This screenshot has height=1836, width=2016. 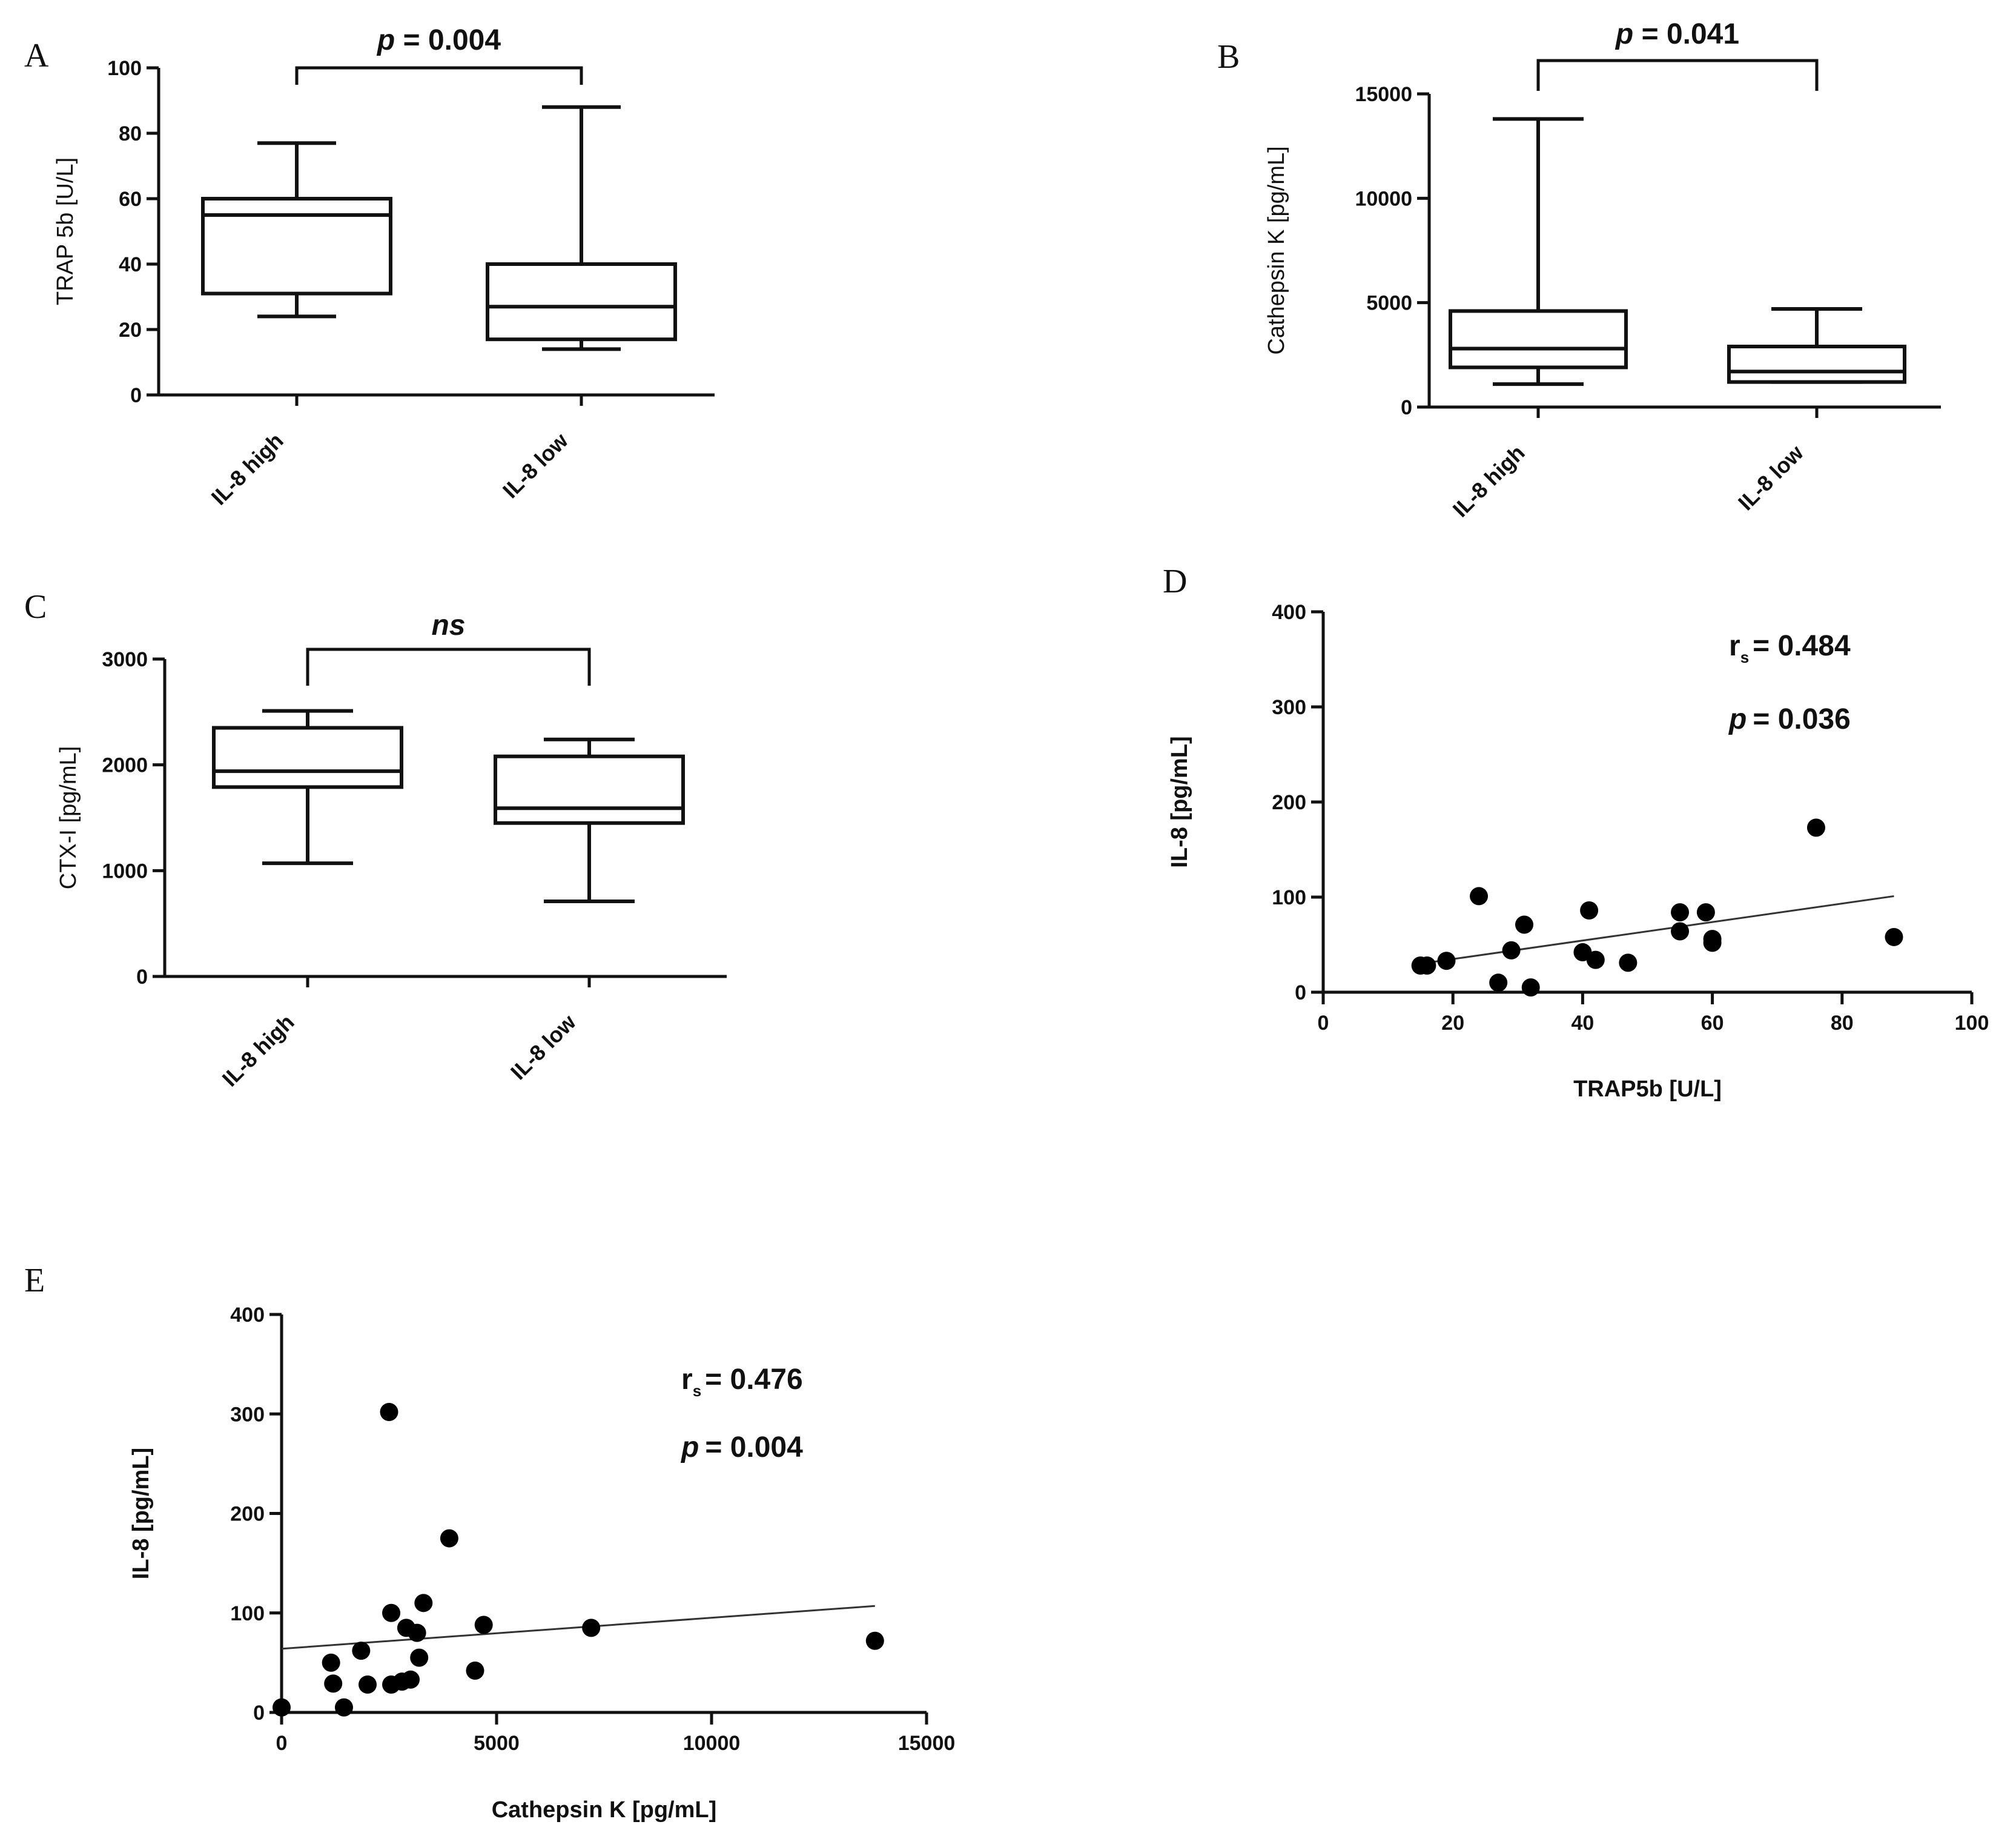 What do you see at coordinates (1383, 94) in the screenshot?
I see `panel-b-y-tick-label-3: 15000` at bounding box center [1383, 94].